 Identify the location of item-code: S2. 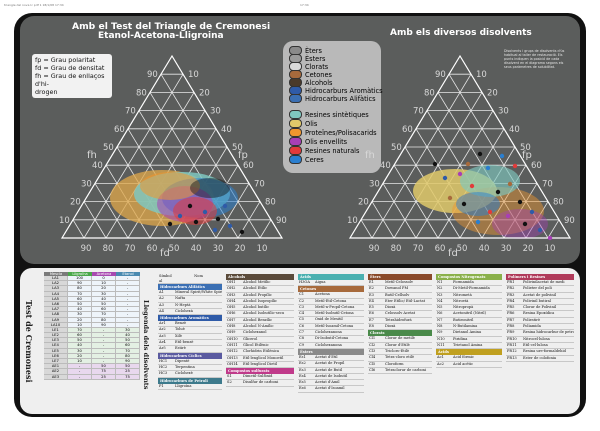
(229, 382).